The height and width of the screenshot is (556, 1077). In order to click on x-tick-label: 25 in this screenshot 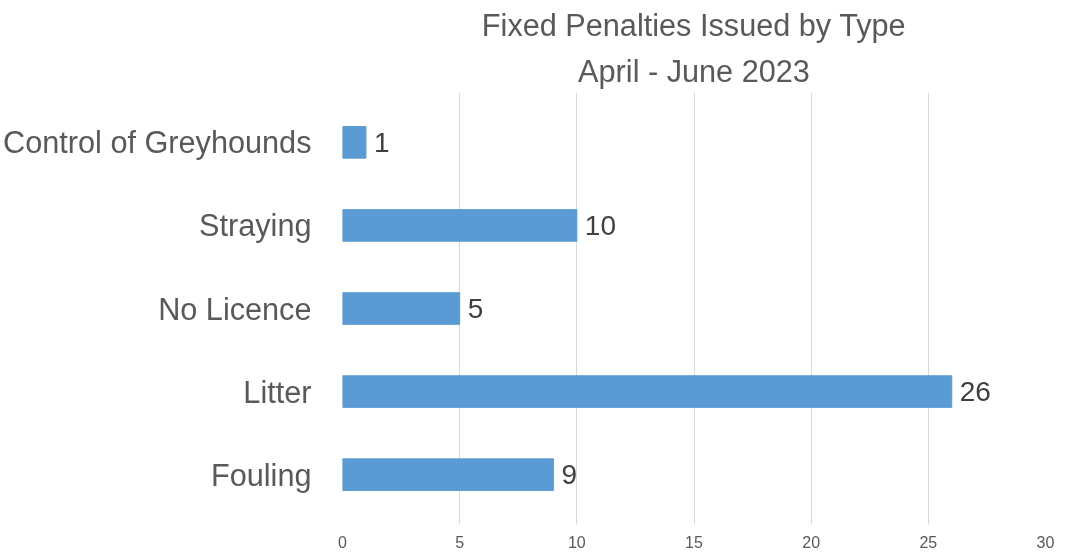, I will do `click(928, 542)`.